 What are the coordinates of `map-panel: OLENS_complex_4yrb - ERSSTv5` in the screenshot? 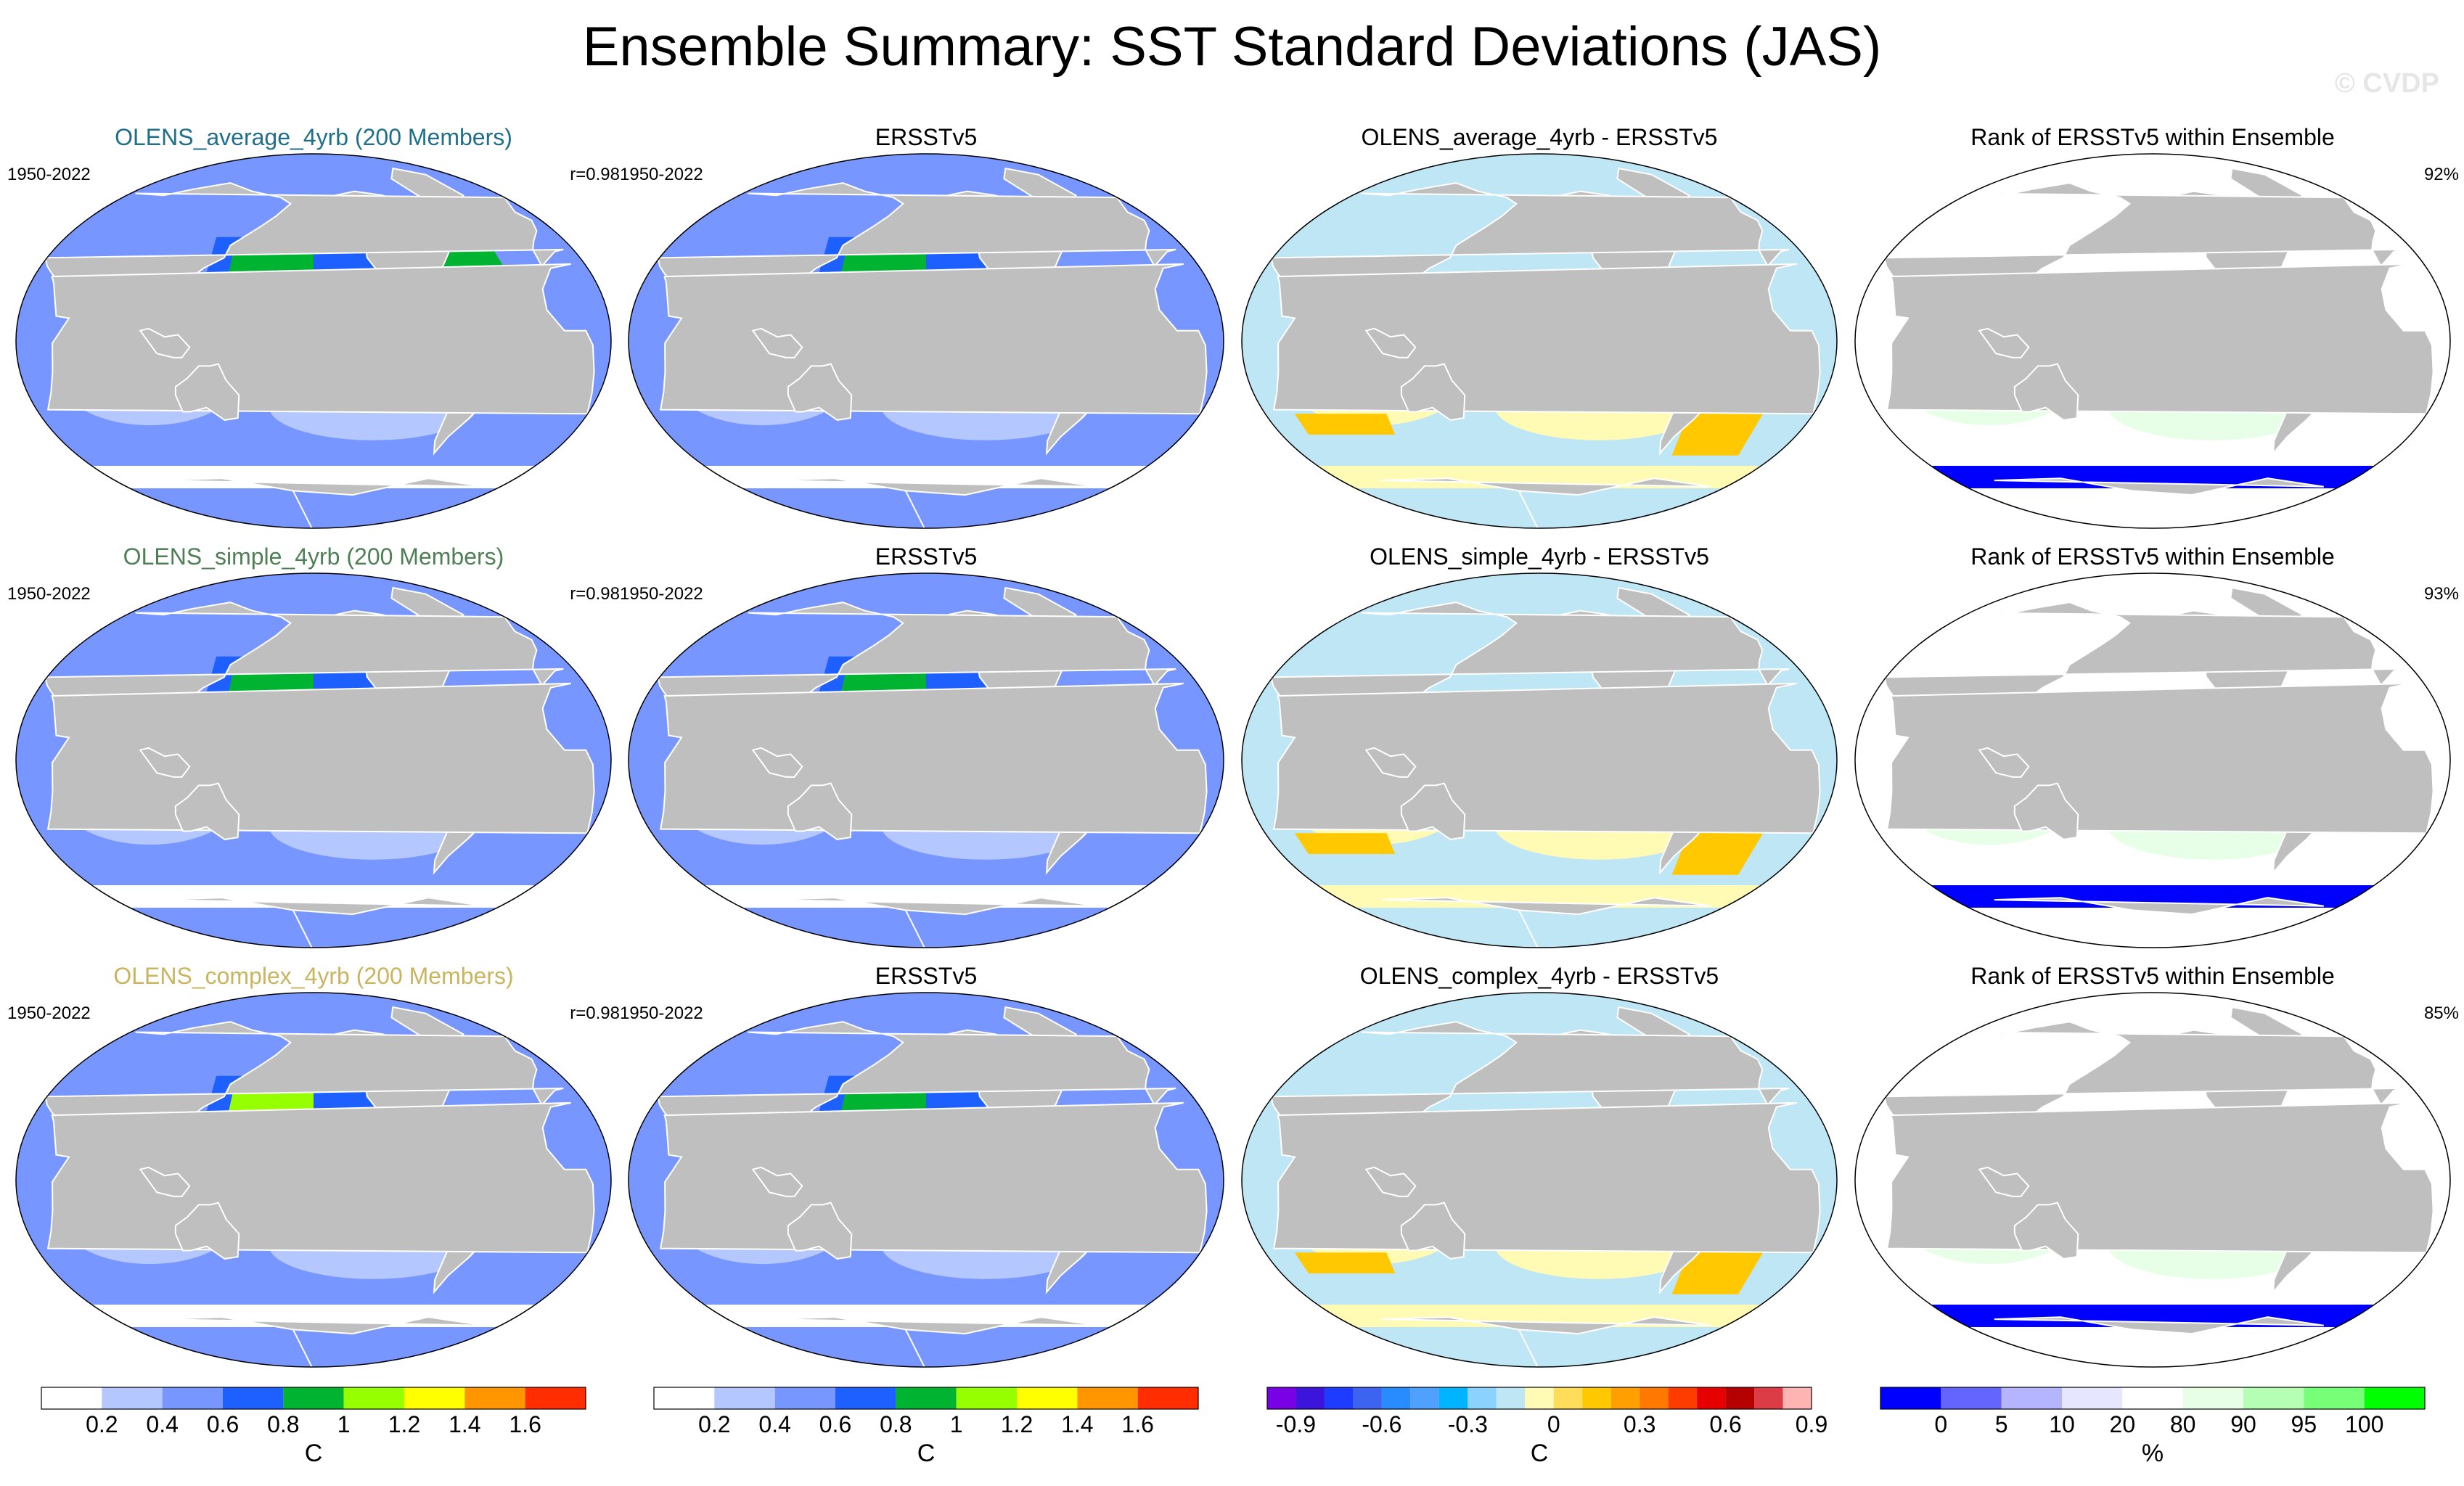 It's located at (1539, 1165).